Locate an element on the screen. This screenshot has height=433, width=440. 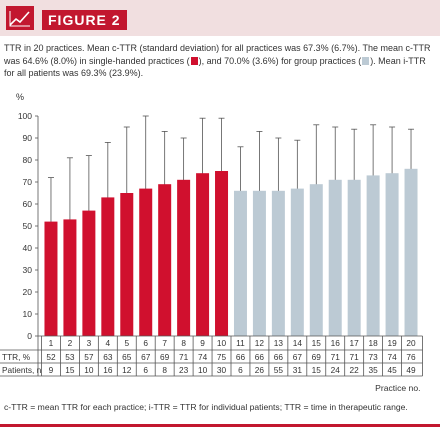
x-tick-label: 6 is located at coordinates (145, 343).